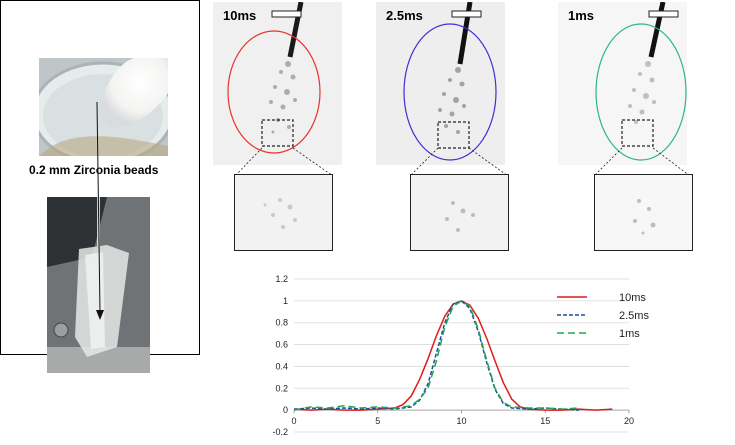 This screenshot has height=445, width=735. What do you see at coordinates (285, 301) in the screenshot?
I see `y-tick-label: 1` at bounding box center [285, 301].